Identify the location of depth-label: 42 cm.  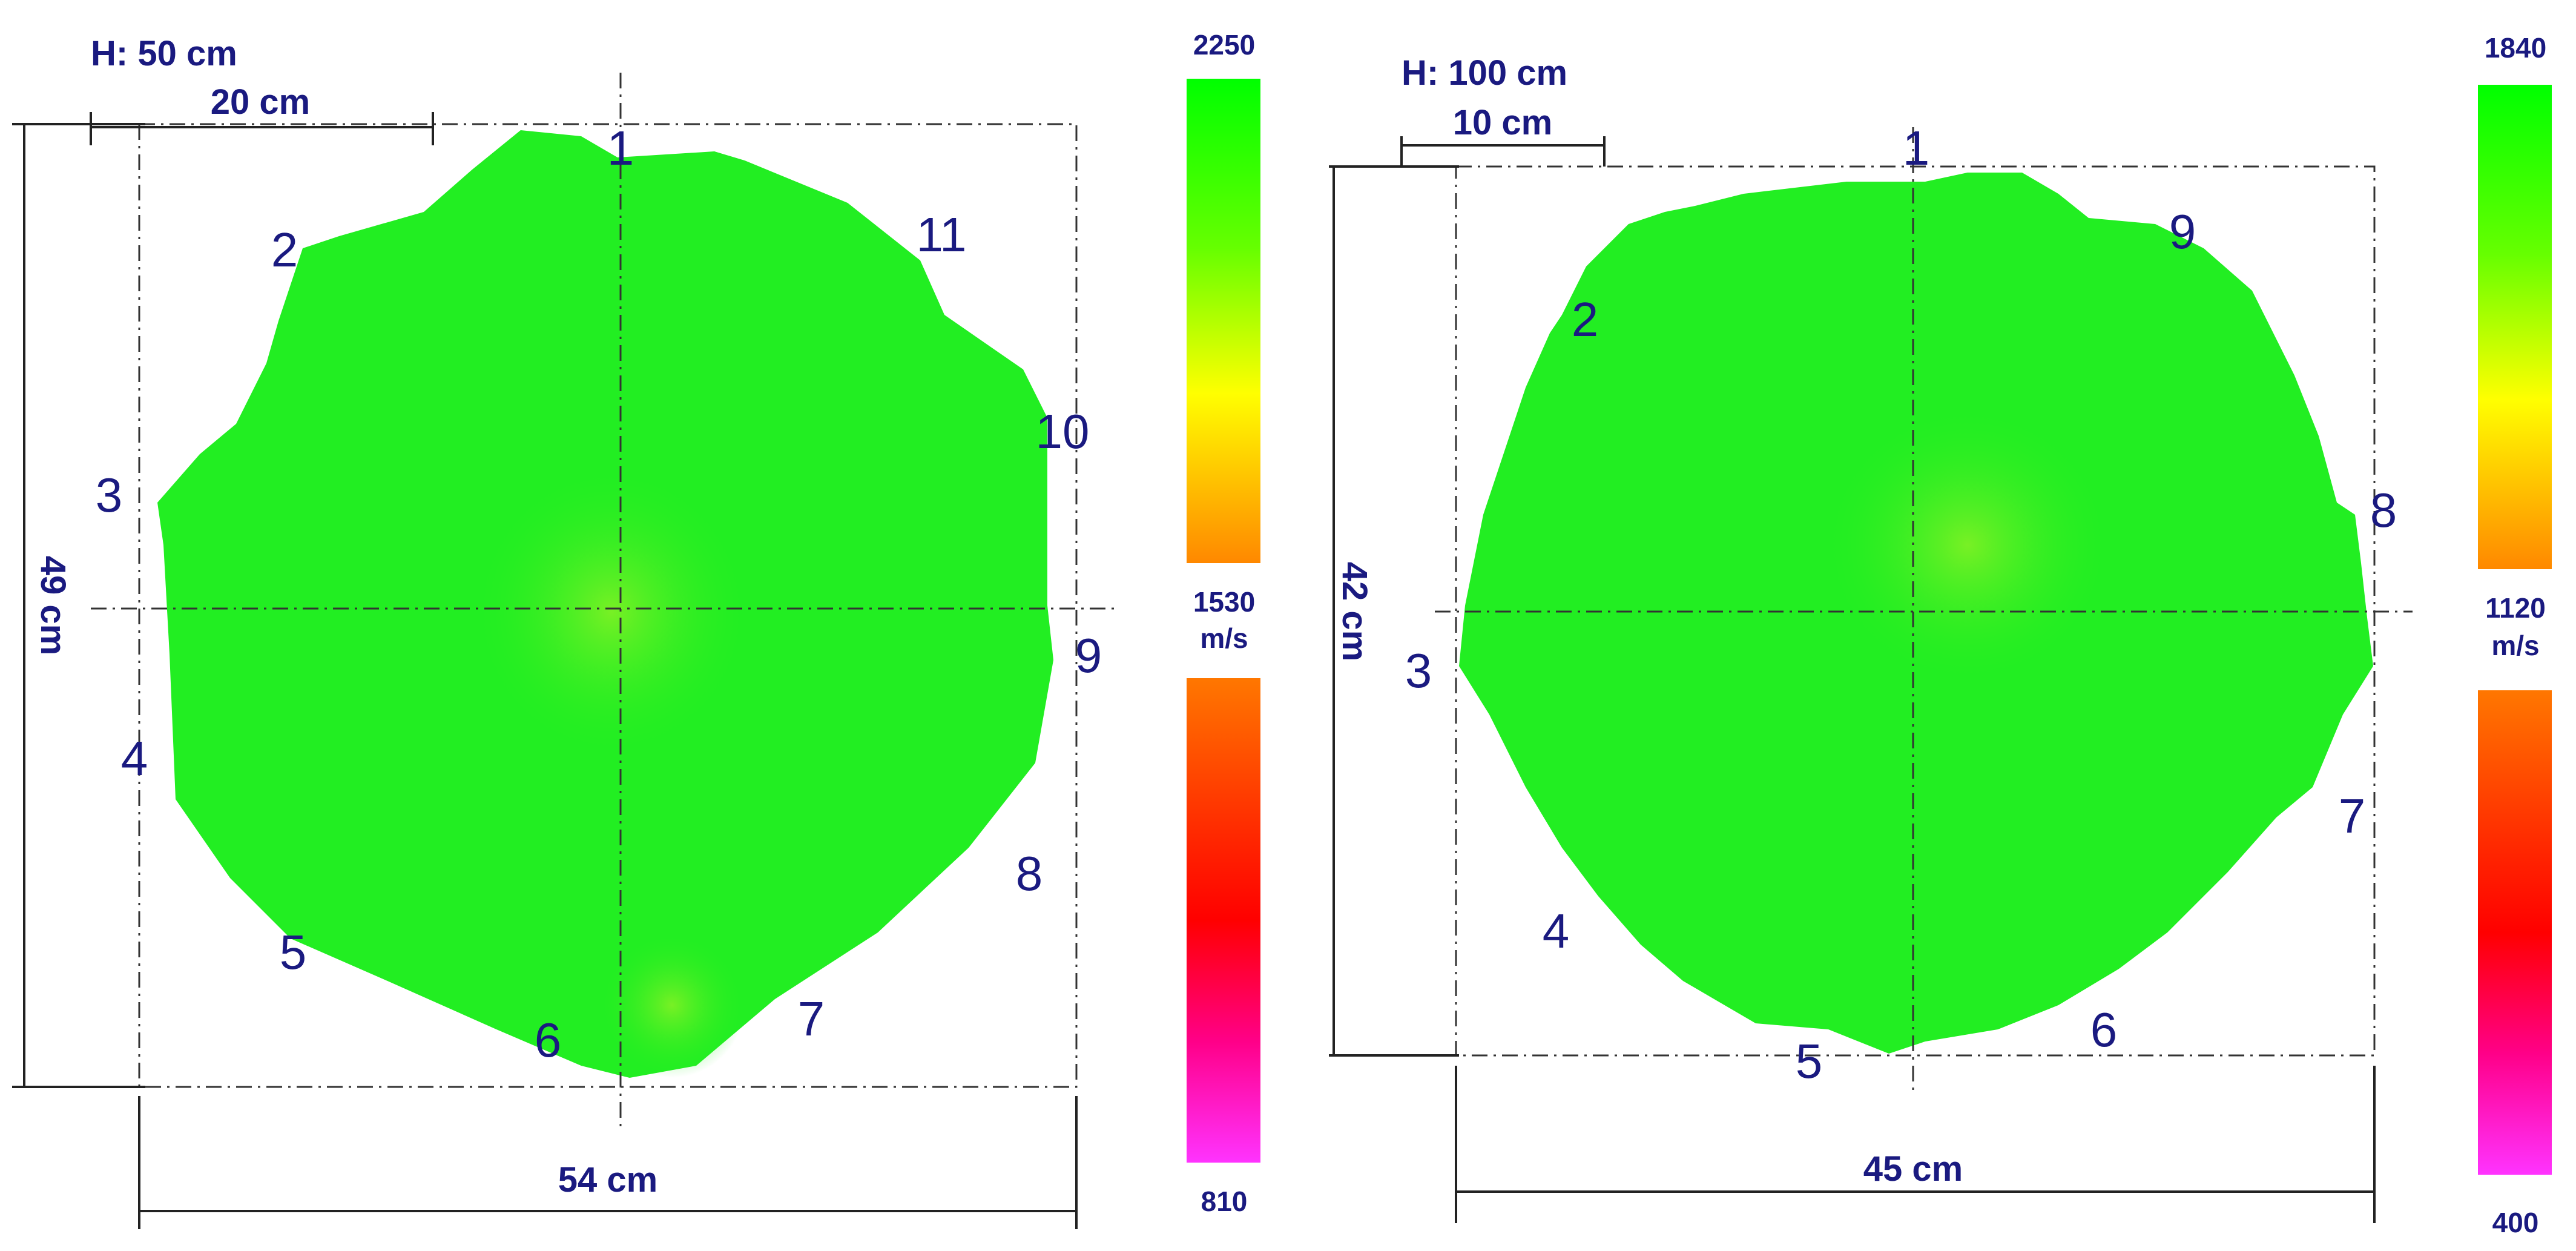
(1354, 611).